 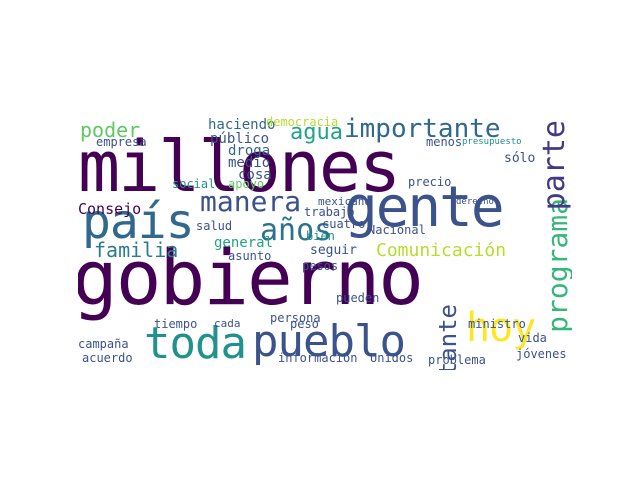 What do you see at coordinates (320, 266) in the screenshot?
I see `word-pesos: pesos` at bounding box center [320, 266].